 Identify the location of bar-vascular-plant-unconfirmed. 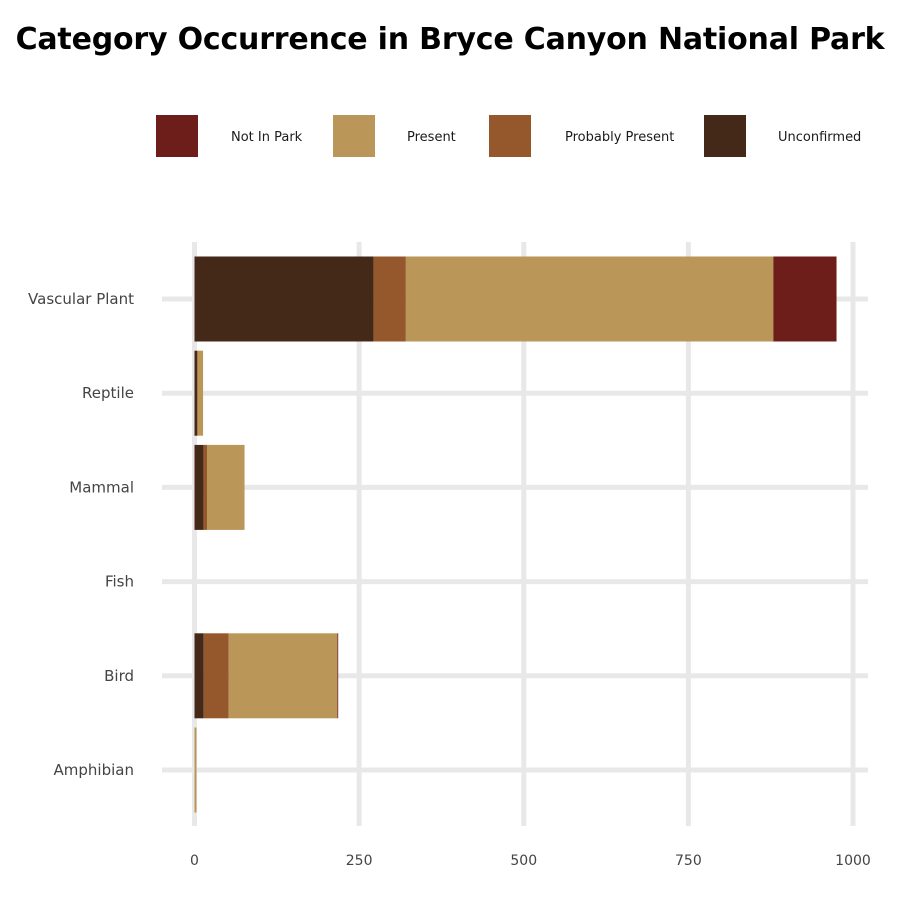
(284, 299).